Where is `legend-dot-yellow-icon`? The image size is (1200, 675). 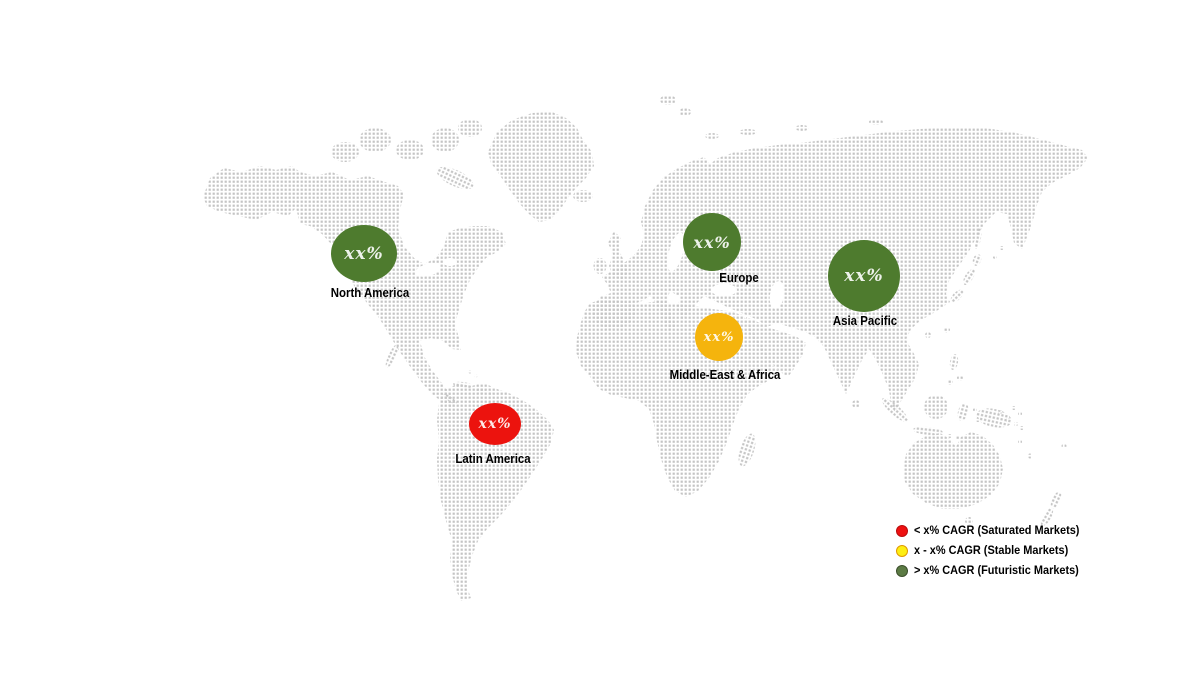 legend-dot-yellow-icon is located at coordinates (902, 551).